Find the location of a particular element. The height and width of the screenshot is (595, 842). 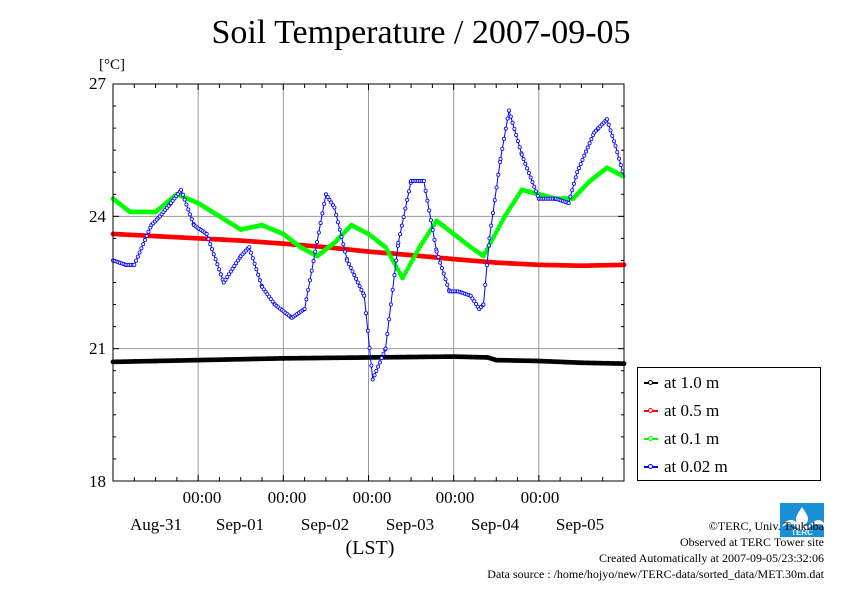

chart-legend: at 1.0 m at 0.5 m at 0.1 m at 0.02 m is located at coordinates (729, 424).